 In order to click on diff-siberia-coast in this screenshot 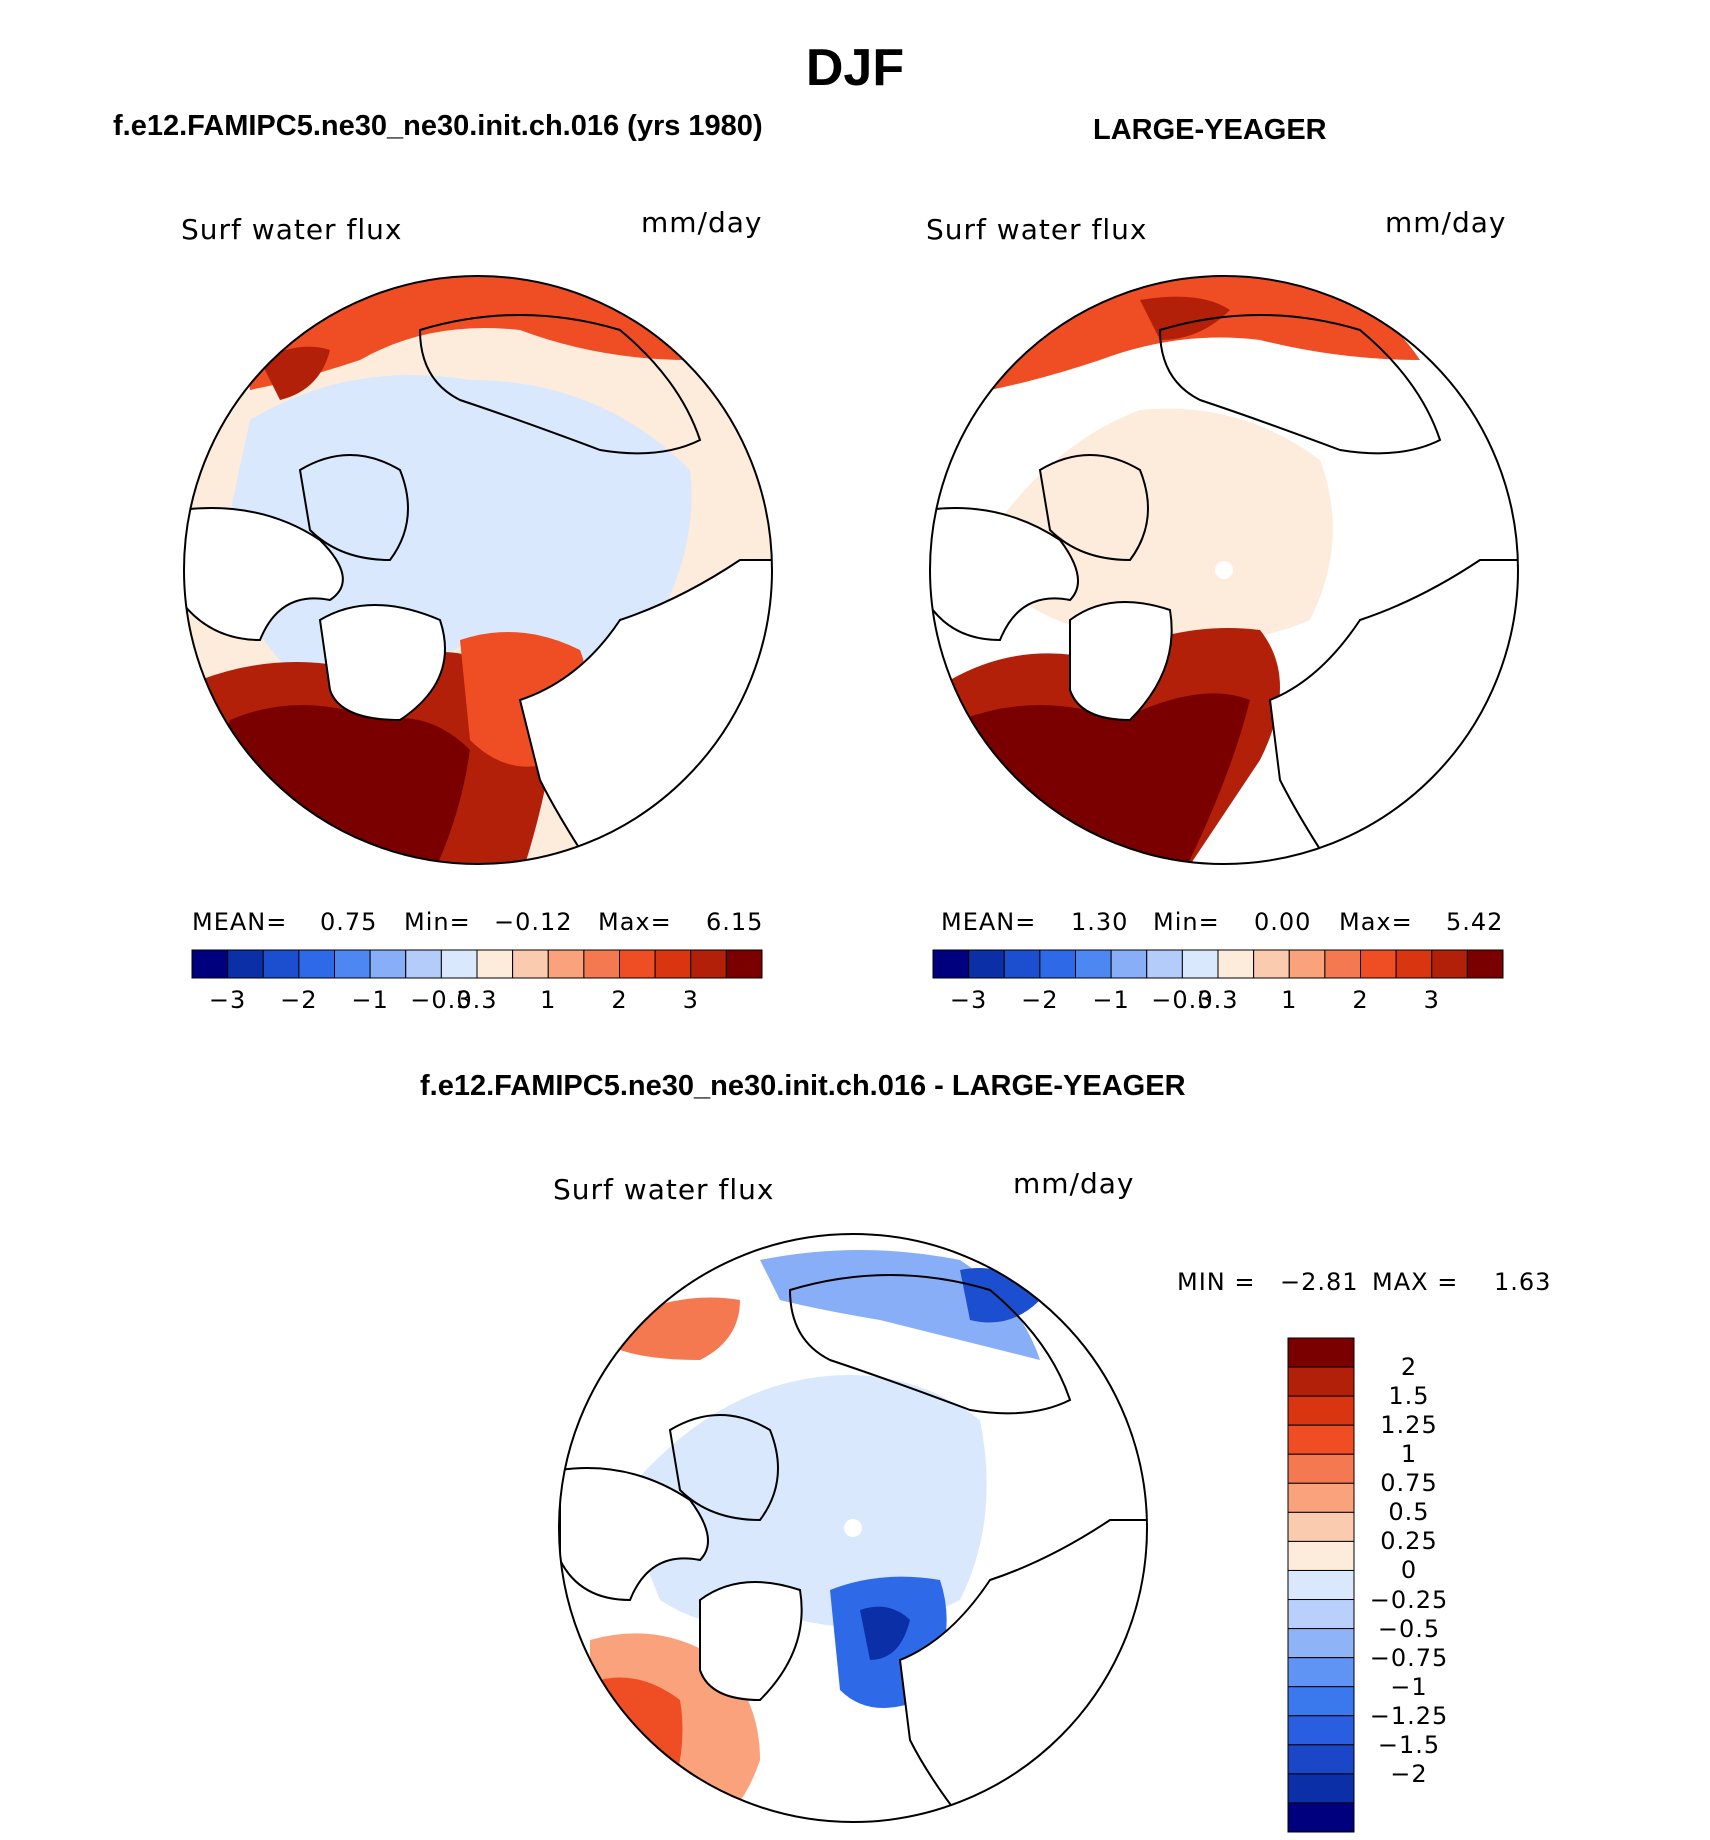, I will do `click(930, 1344)`.